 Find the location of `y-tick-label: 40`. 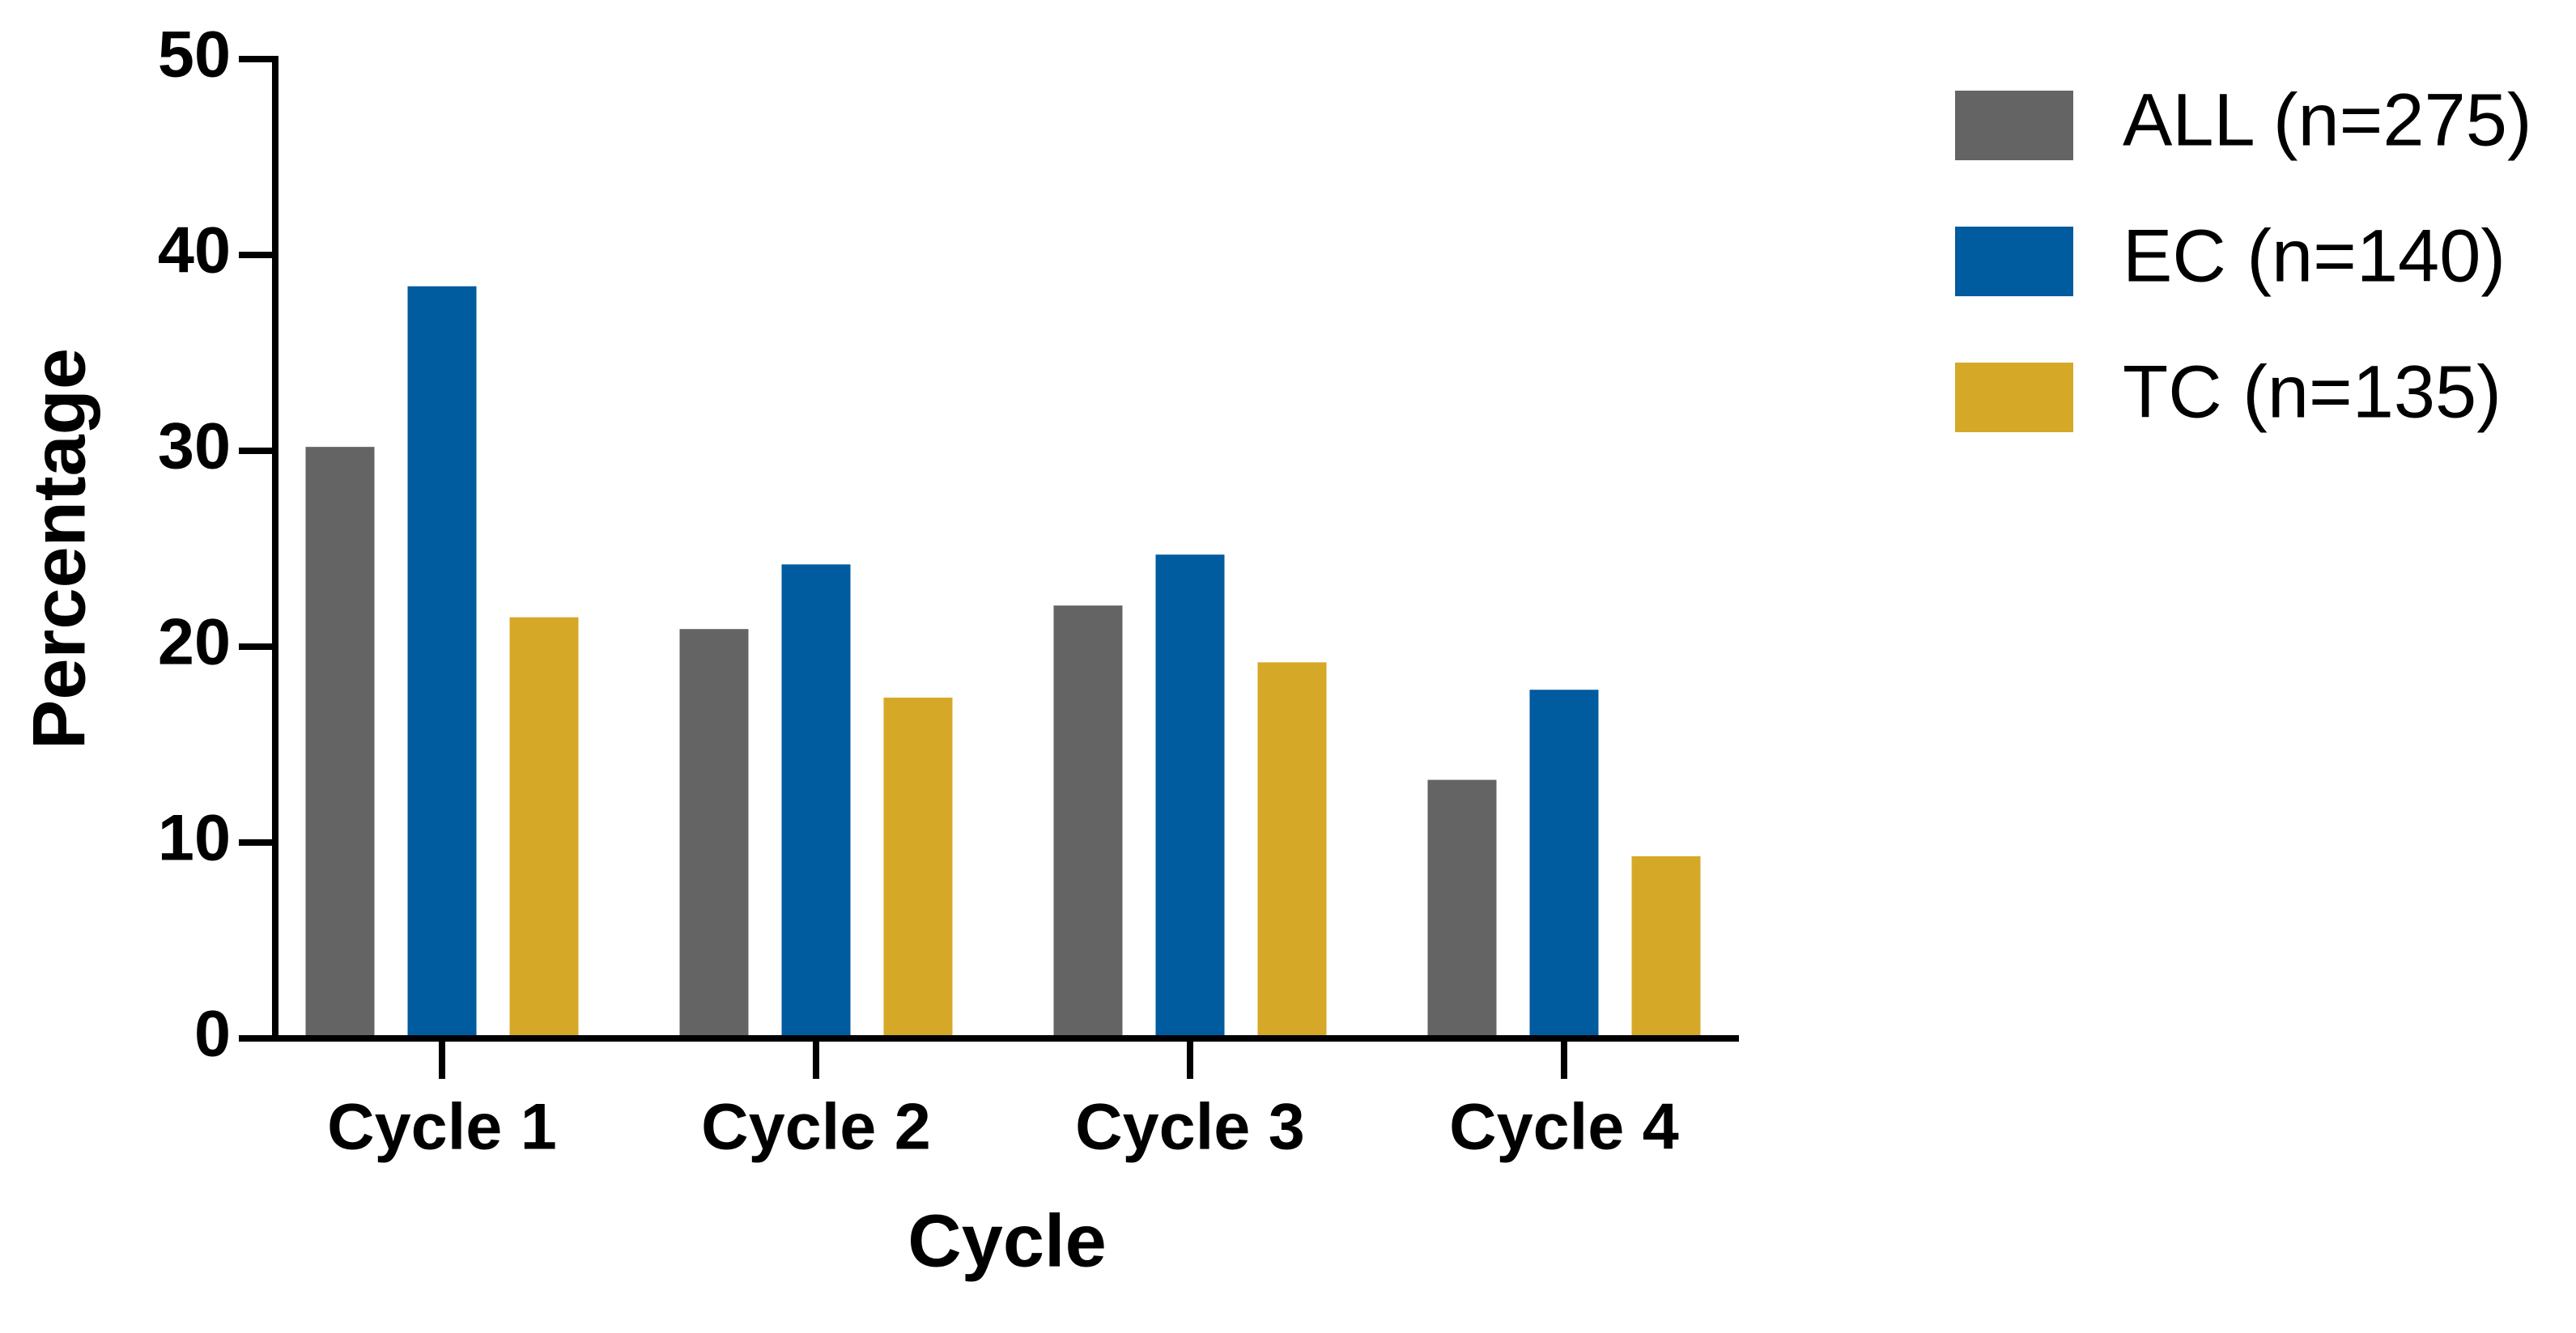

y-tick-label: 40 is located at coordinates (194, 250).